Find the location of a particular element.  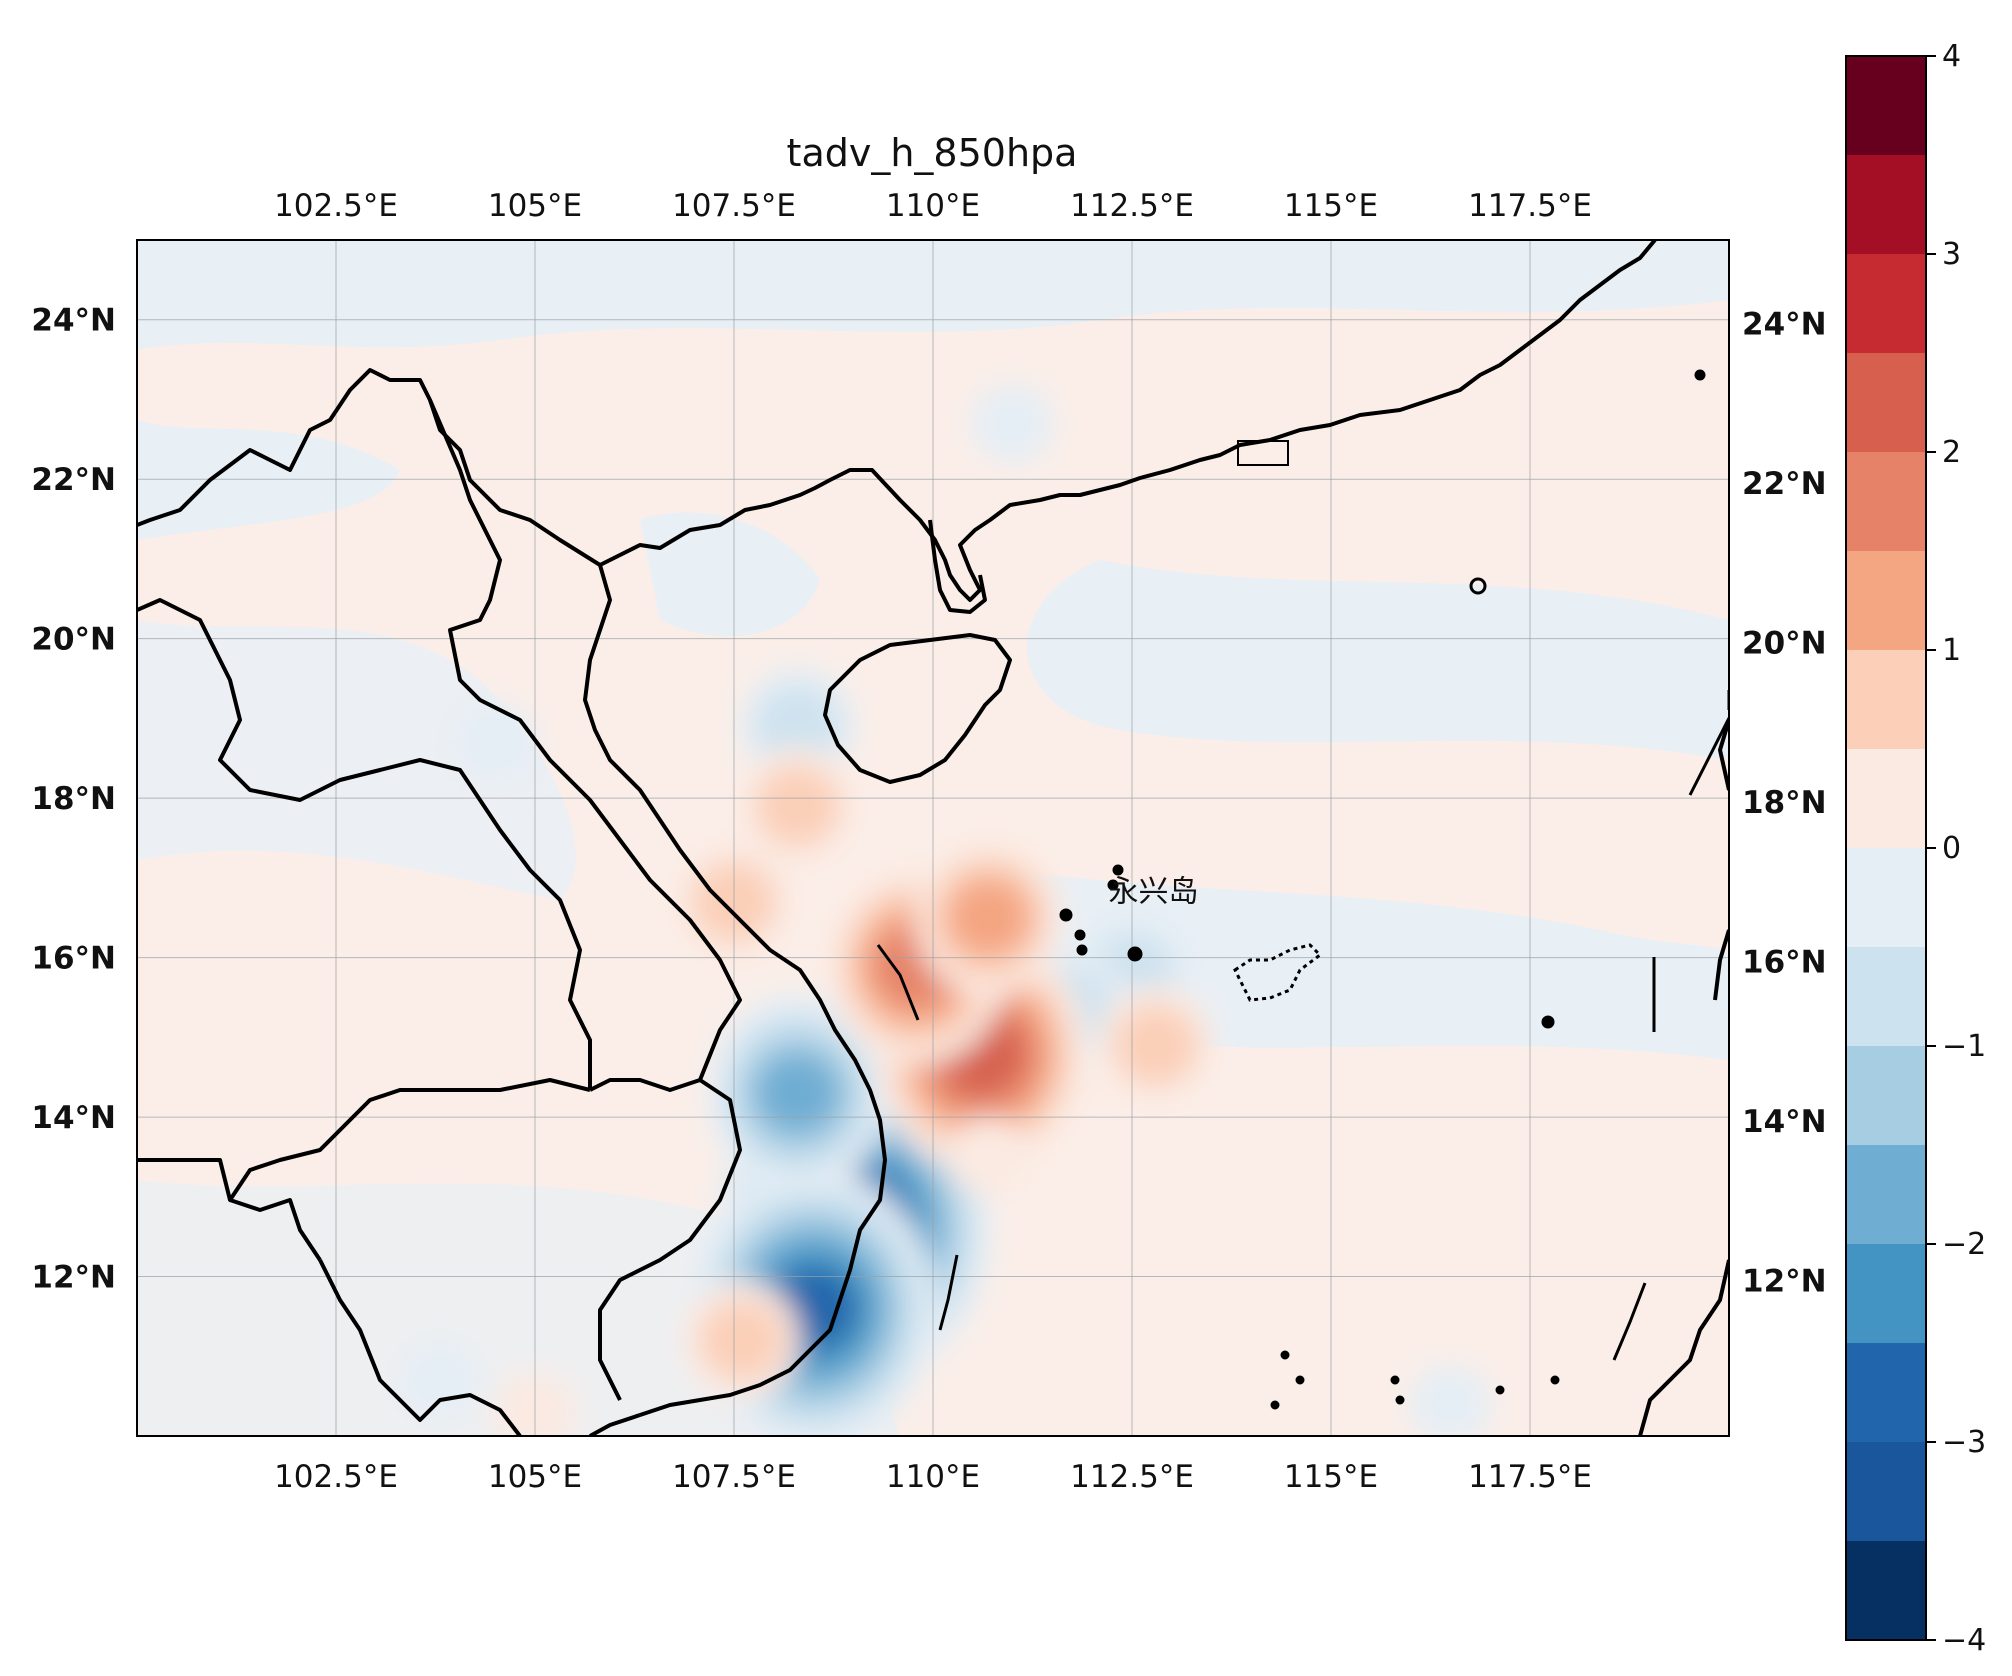

colorbar-tick-7: −3 is located at coordinates (1964, 1442).